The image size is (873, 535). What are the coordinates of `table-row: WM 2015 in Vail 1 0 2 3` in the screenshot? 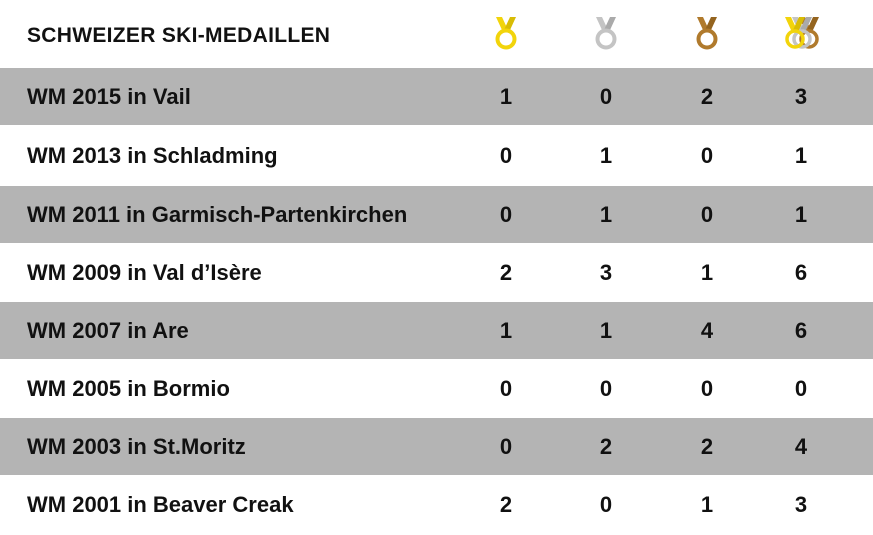 It's located at (436, 96).